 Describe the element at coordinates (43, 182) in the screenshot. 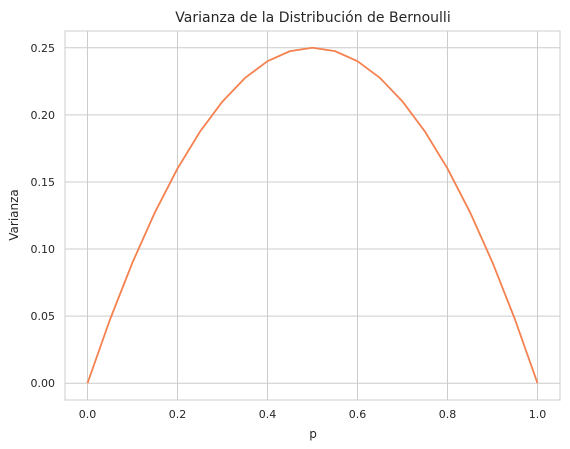

I see `y-tick-label: 0.15` at that location.